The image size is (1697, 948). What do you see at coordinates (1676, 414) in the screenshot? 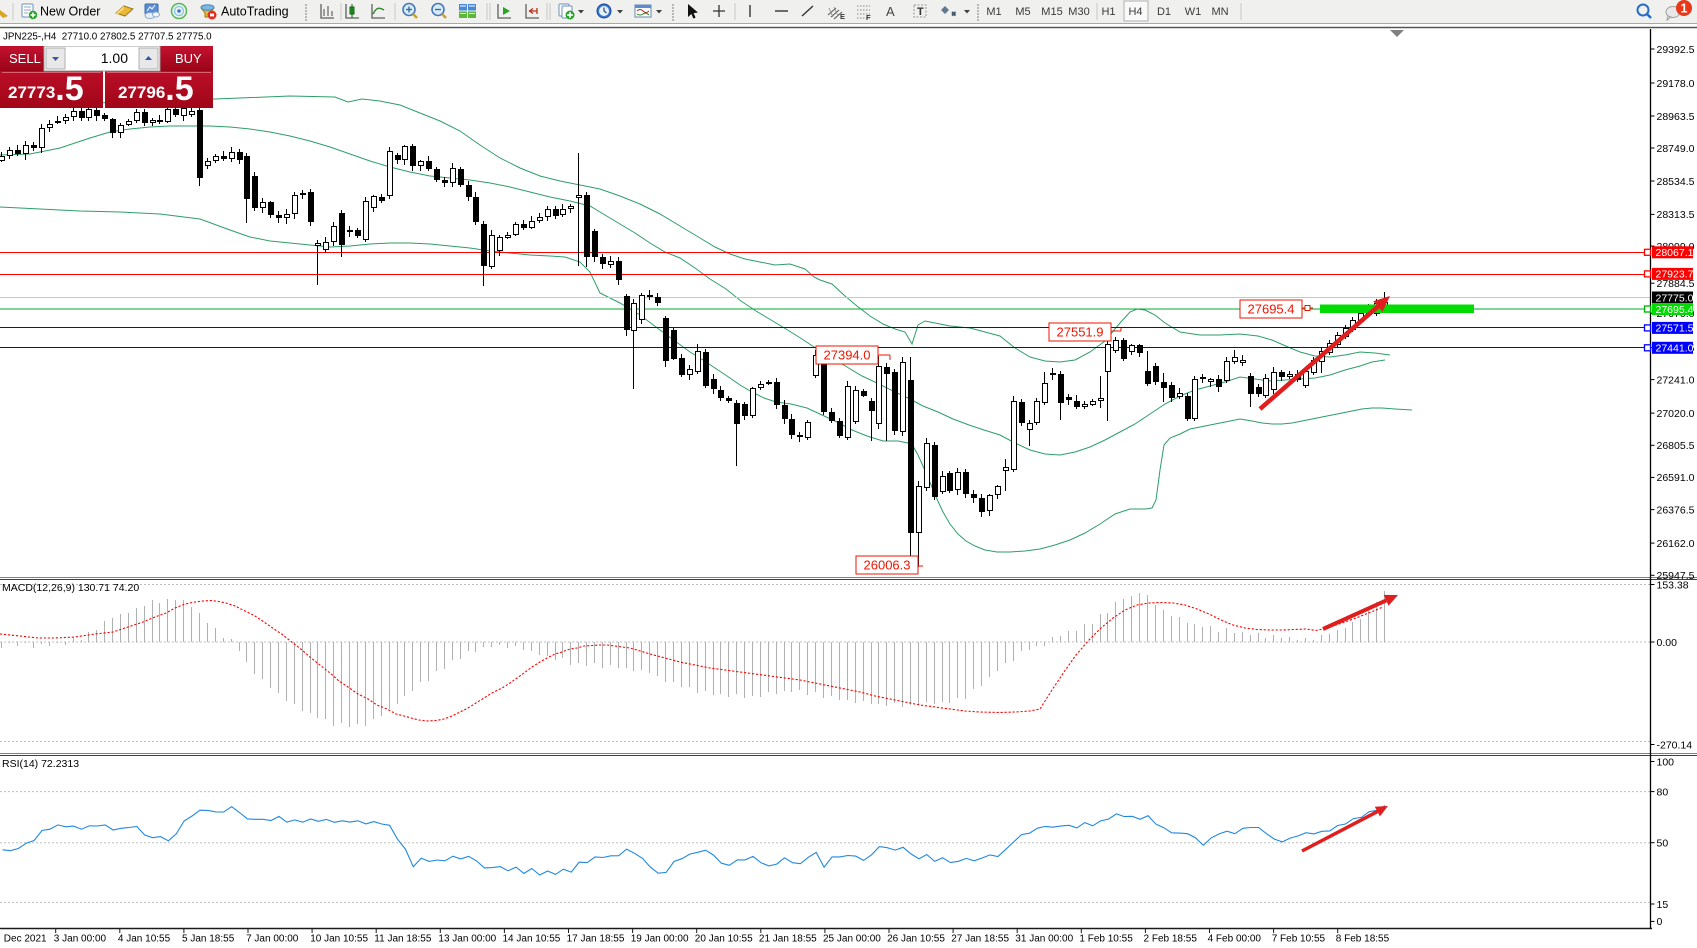
I see `svg-text: 27020.0` at bounding box center [1676, 414].